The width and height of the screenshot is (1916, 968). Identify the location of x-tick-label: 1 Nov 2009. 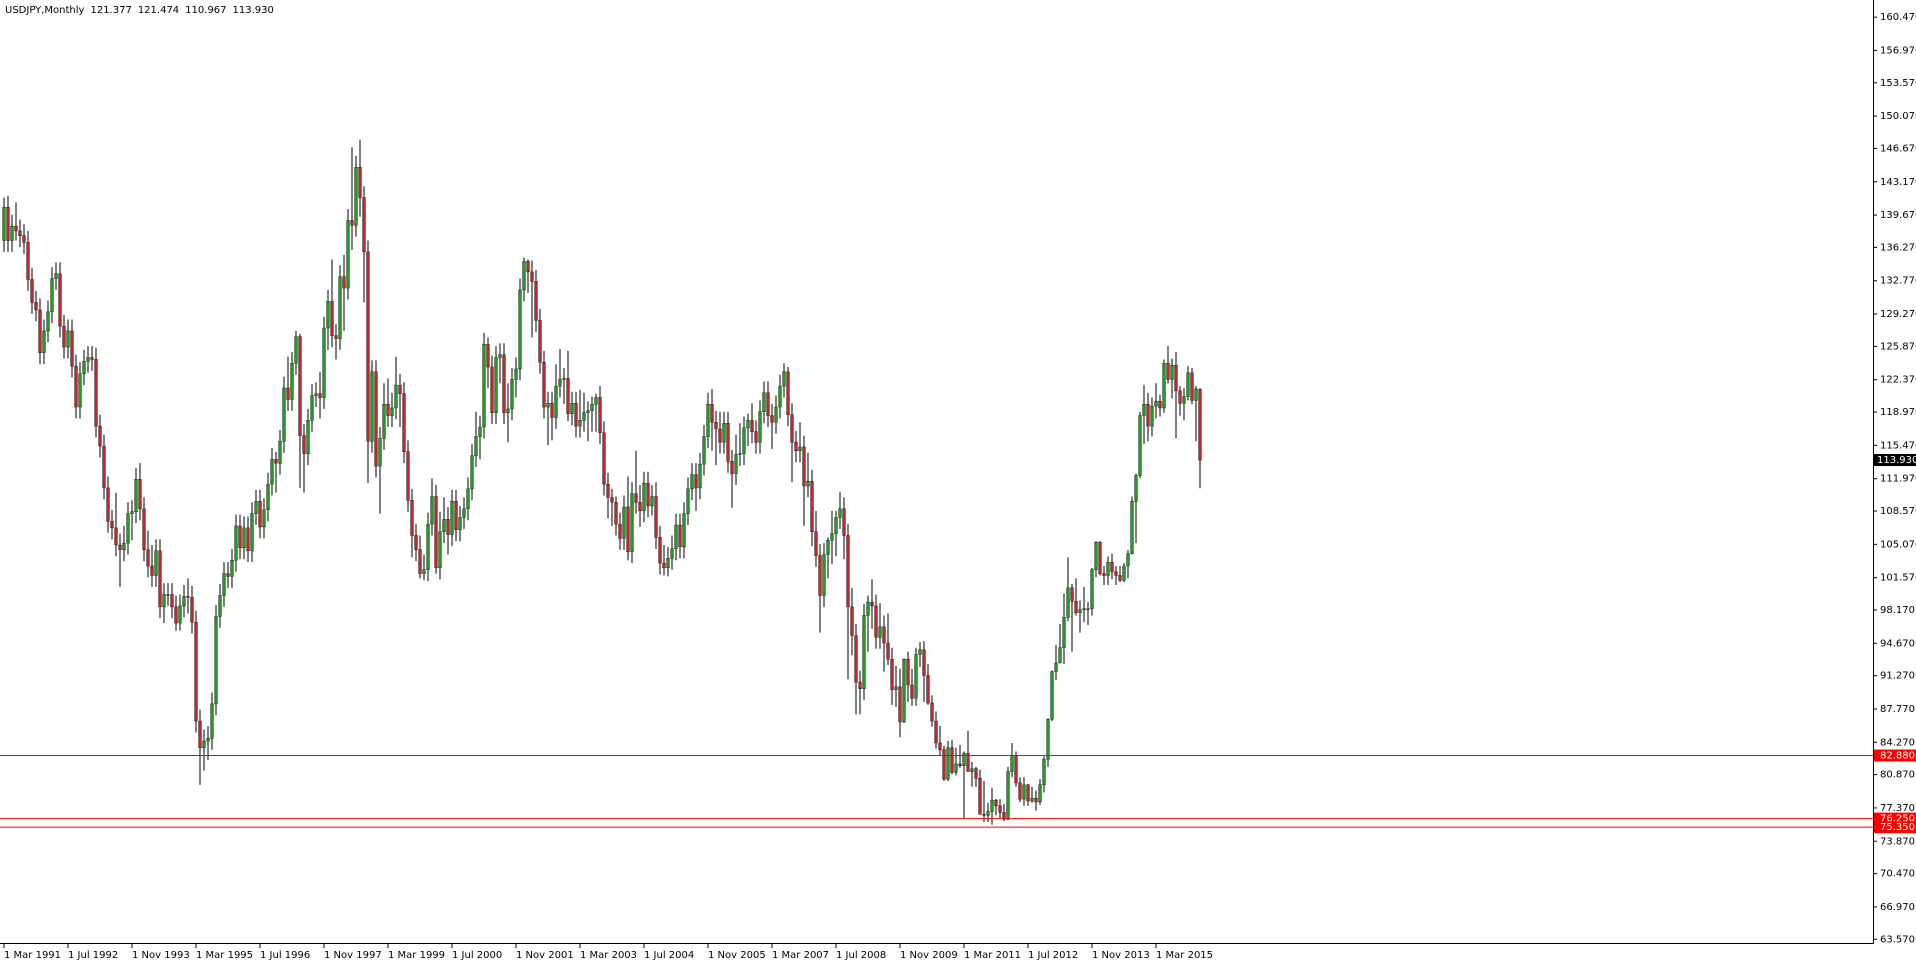
(929, 955).